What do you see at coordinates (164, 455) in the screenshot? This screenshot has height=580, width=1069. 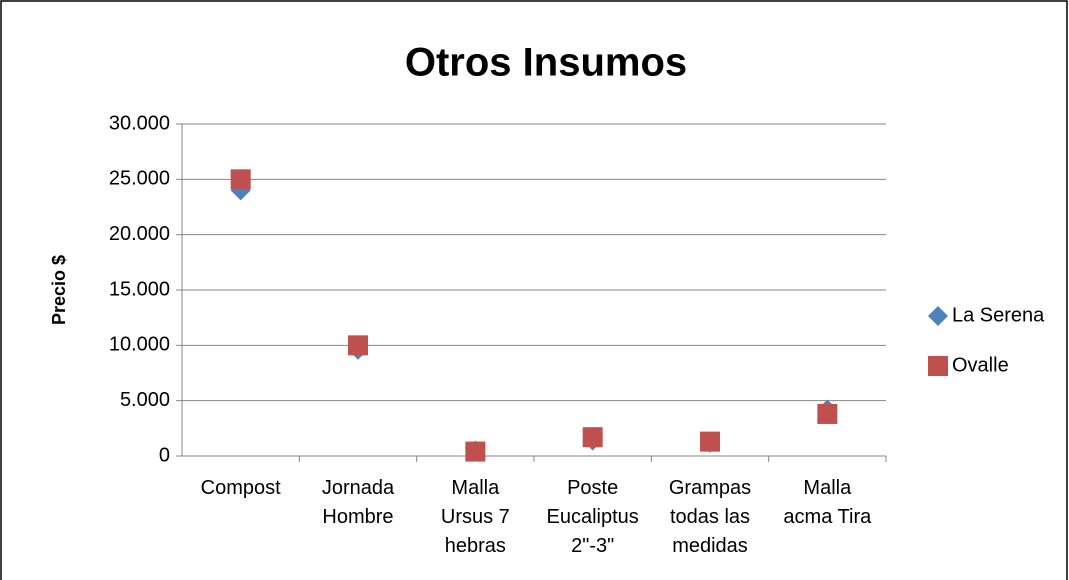 I see `y-tick-label: 0` at bounding box center [164, 455].